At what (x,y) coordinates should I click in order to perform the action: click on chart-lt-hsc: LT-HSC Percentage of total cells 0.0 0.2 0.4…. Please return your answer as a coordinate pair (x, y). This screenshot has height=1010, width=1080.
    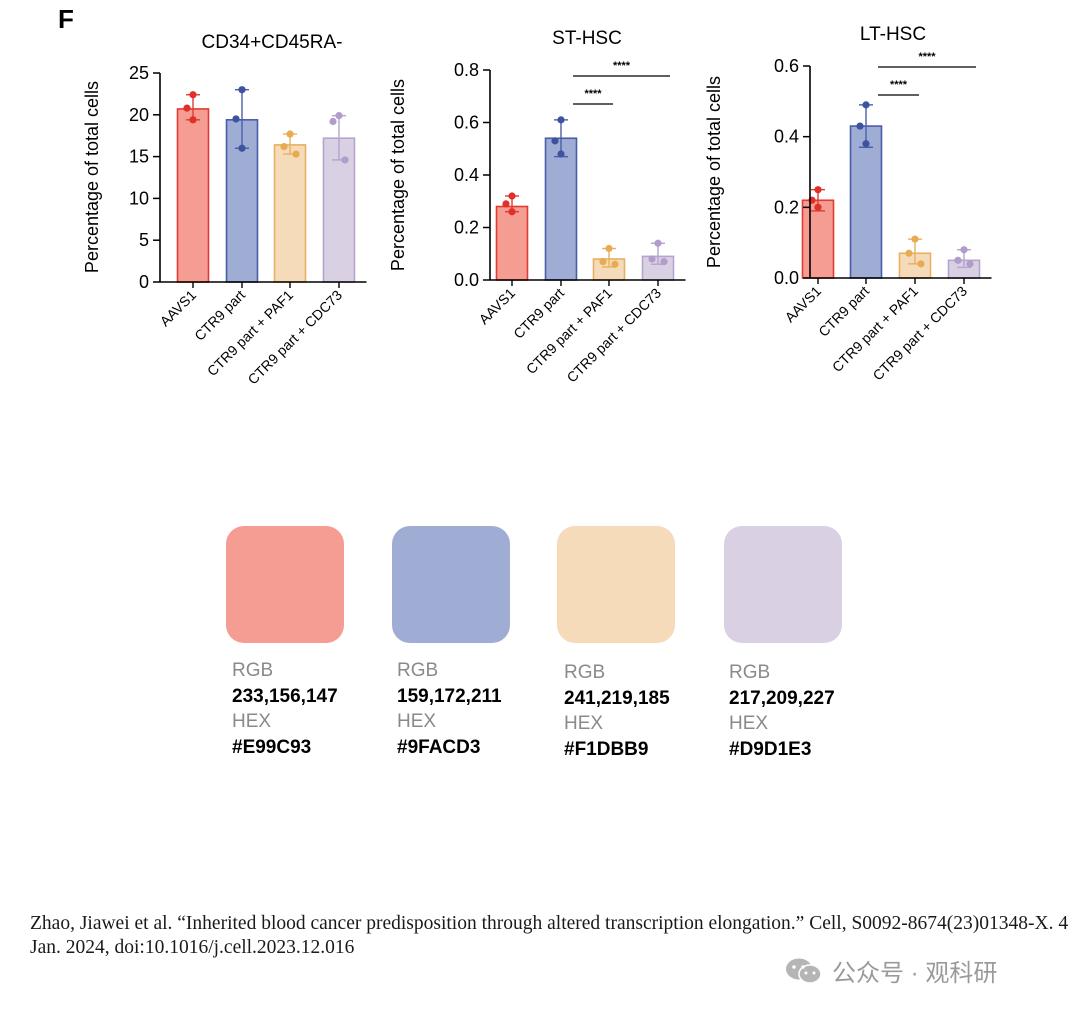
    Looking at the image, I should click on (848, 204).